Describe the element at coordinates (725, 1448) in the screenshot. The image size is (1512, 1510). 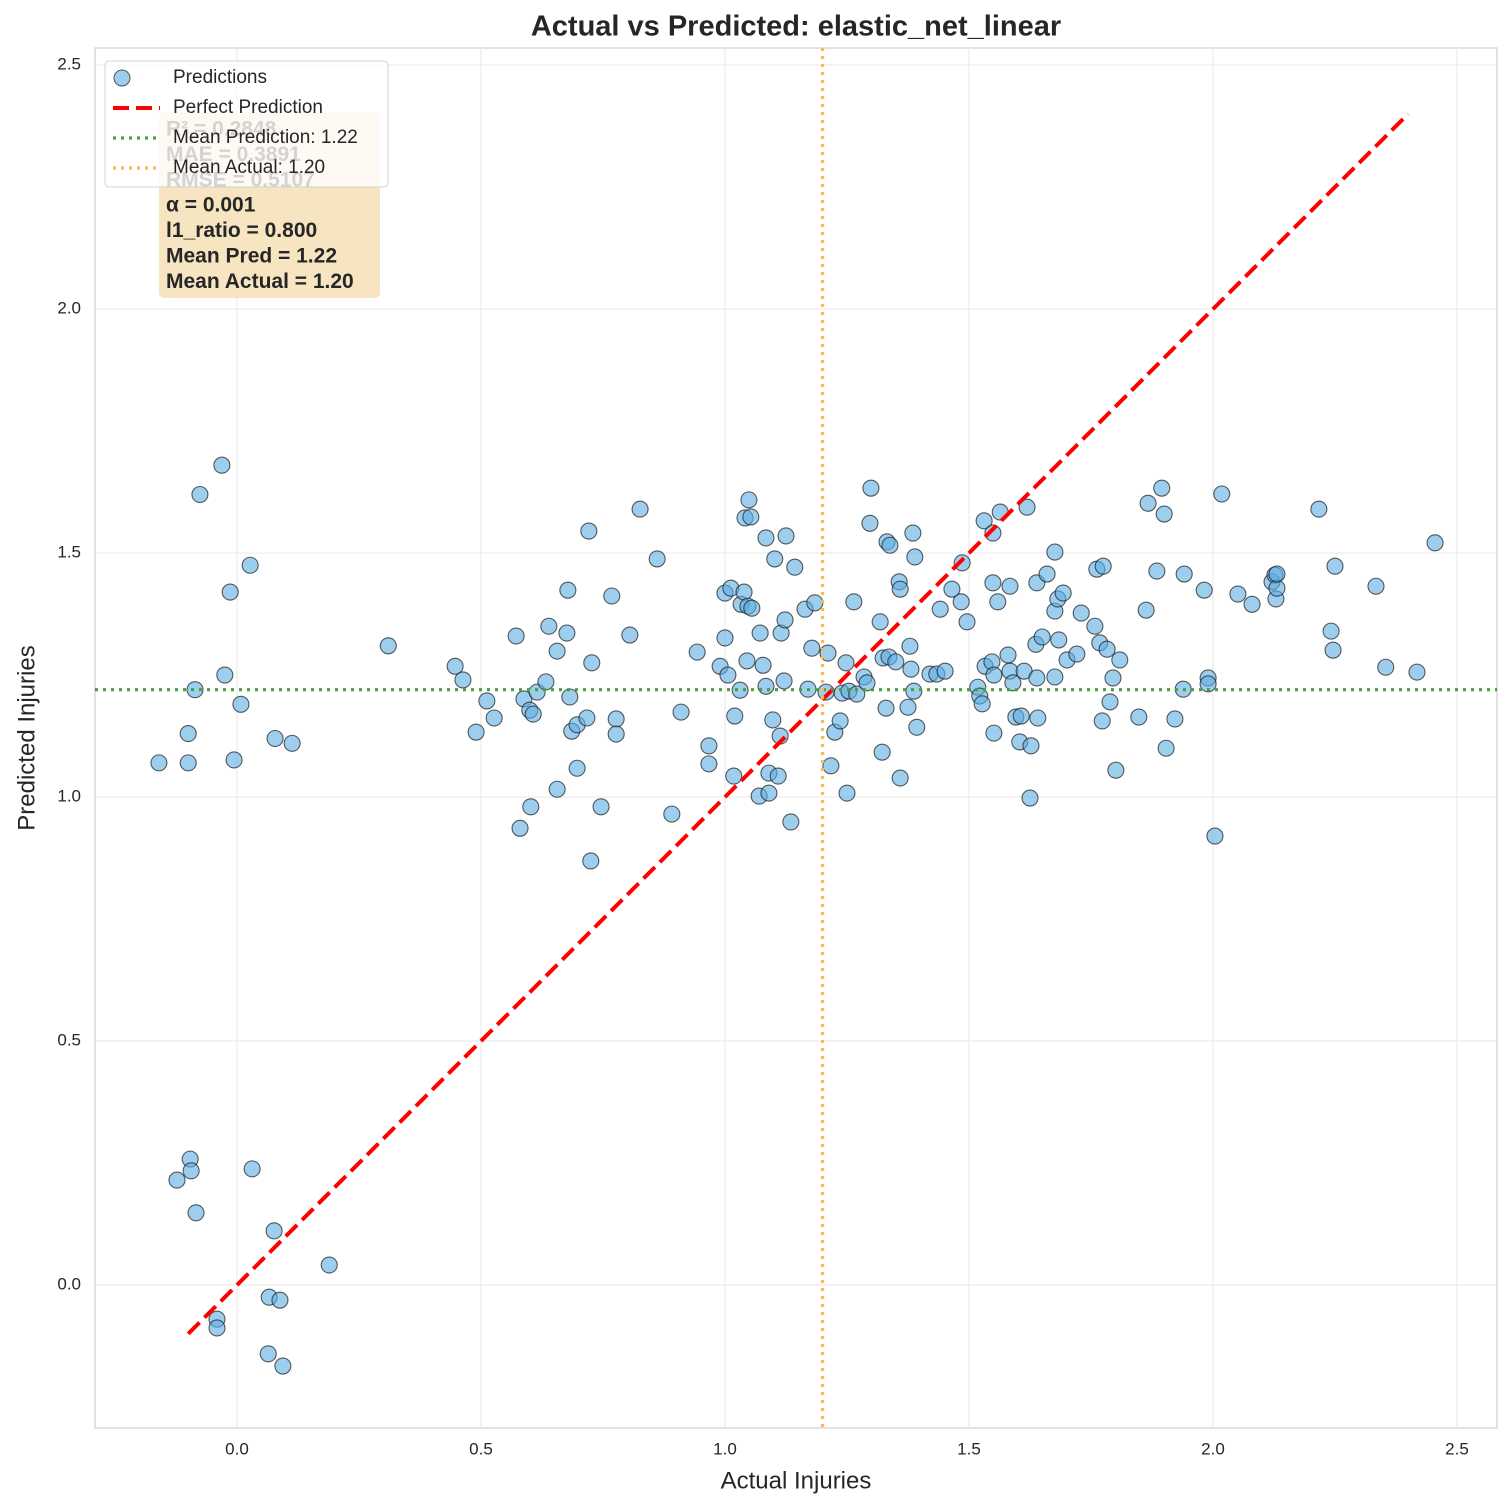
I see `x-tick-label: 1.0` at that location.